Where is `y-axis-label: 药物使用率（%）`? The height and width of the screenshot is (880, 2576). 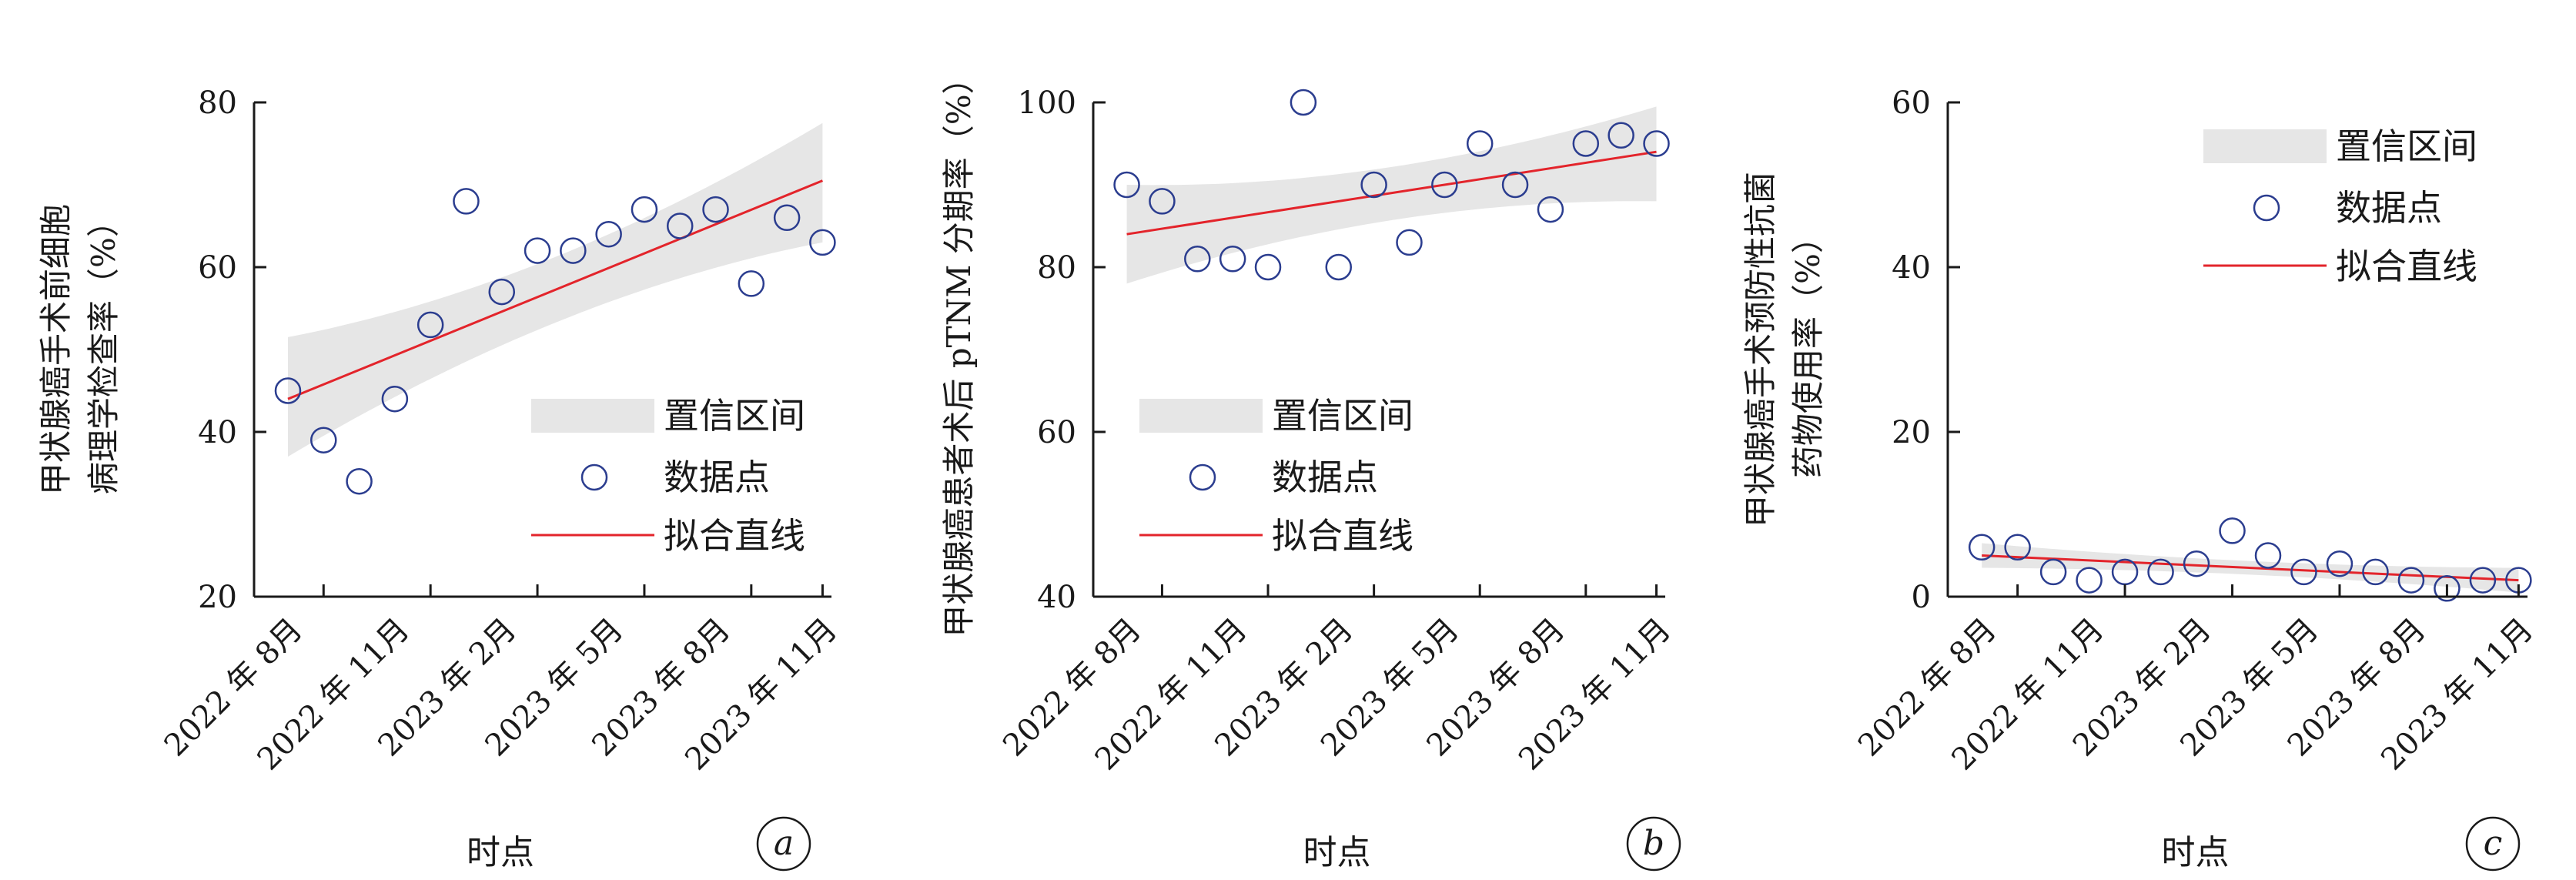 y-axis-label: 药物使用率（%） is located at coordinates (1808, 349).